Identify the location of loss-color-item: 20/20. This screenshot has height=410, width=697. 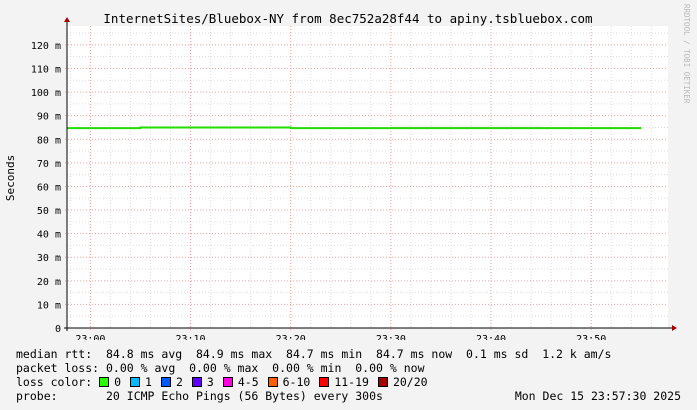
(402, 382).